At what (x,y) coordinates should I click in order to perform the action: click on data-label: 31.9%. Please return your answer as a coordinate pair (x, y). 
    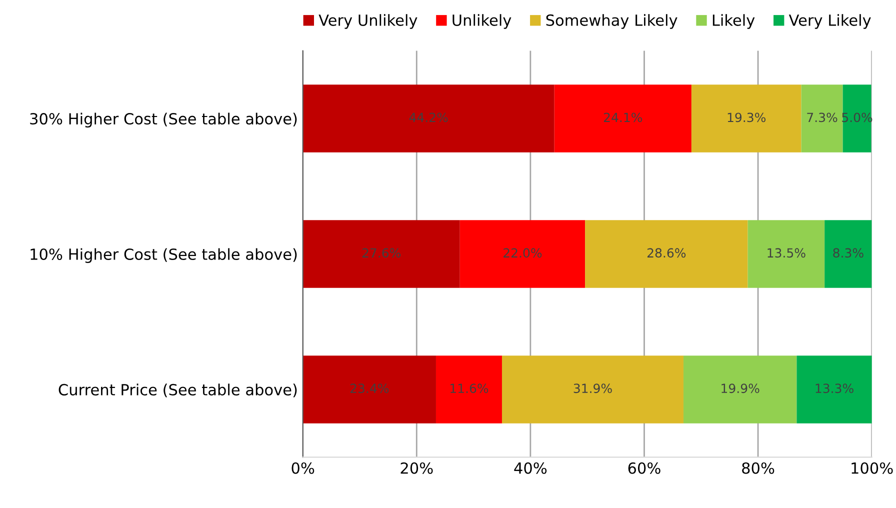
    Looking at the image, I should click on (593, 389).